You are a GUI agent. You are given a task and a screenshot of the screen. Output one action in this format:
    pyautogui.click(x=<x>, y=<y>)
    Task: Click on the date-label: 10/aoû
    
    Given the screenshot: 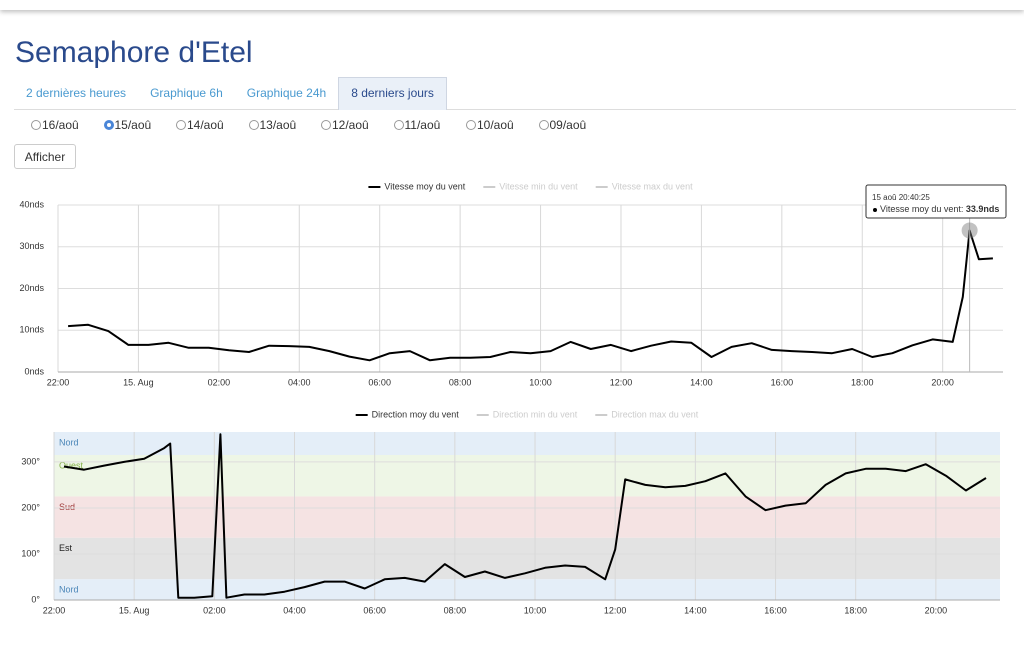 What is the action you would take?
    pyautogui.click(x=495, y=125)
    